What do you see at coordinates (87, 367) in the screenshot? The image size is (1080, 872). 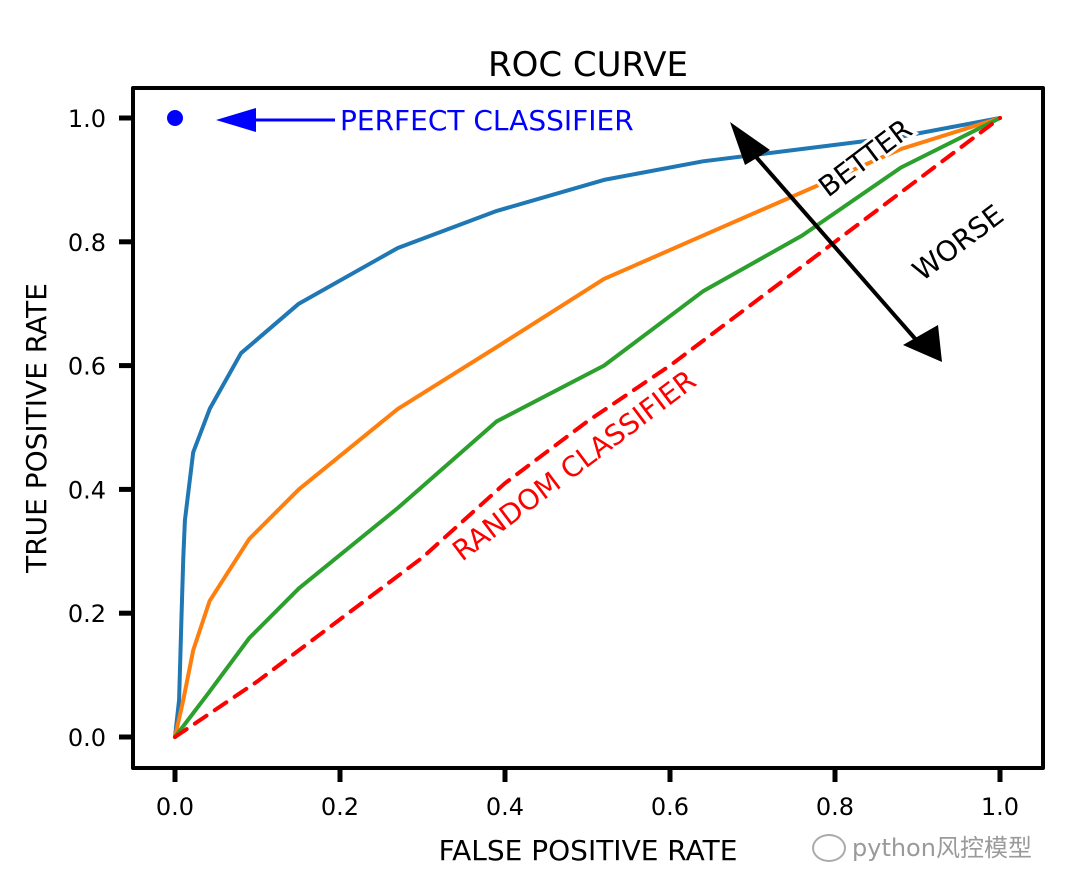 I see `y-tick-label: 0.6` at bounding box center [87, 367].